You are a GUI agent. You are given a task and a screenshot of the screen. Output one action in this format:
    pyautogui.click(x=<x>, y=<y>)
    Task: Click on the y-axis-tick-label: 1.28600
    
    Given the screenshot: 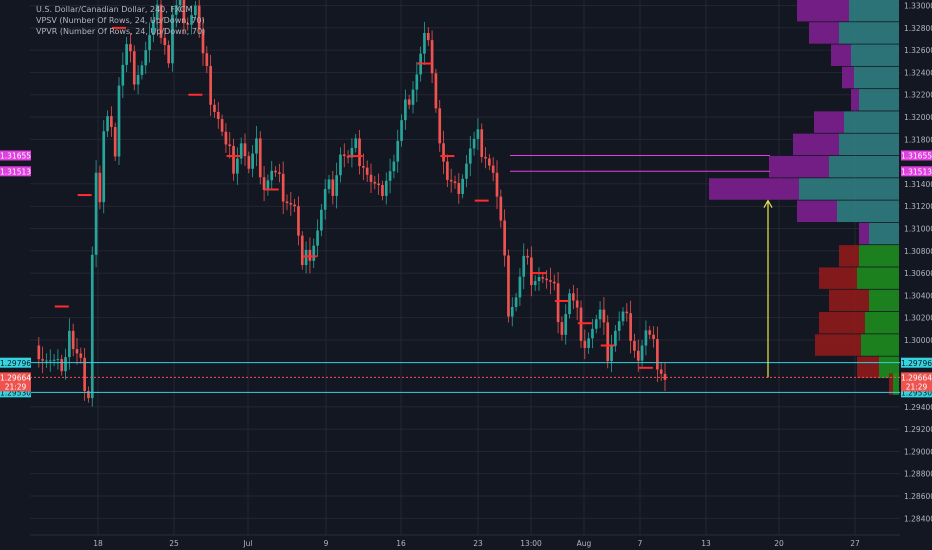 What is the action you would take?
    pyautogui.click(x=918, y=496)
    